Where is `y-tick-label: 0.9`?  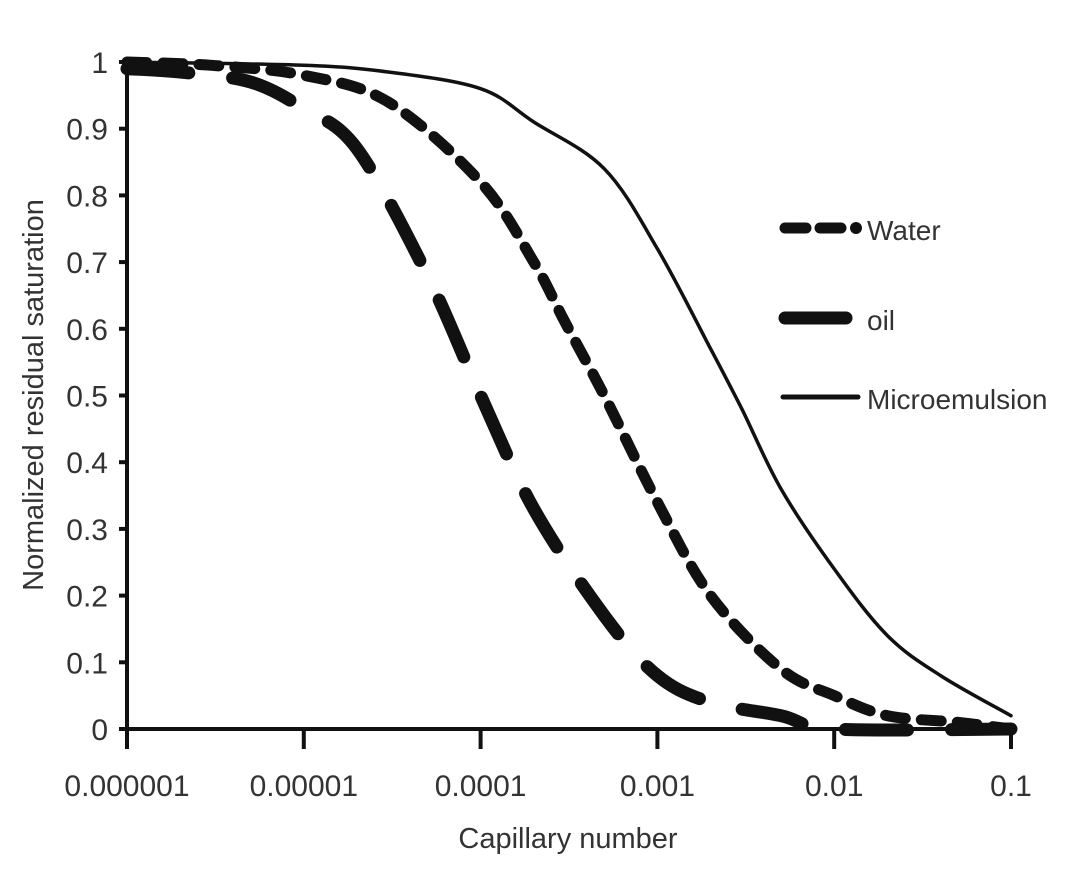
y-tick-label: 0.9 is located at coordinates (87, 130).